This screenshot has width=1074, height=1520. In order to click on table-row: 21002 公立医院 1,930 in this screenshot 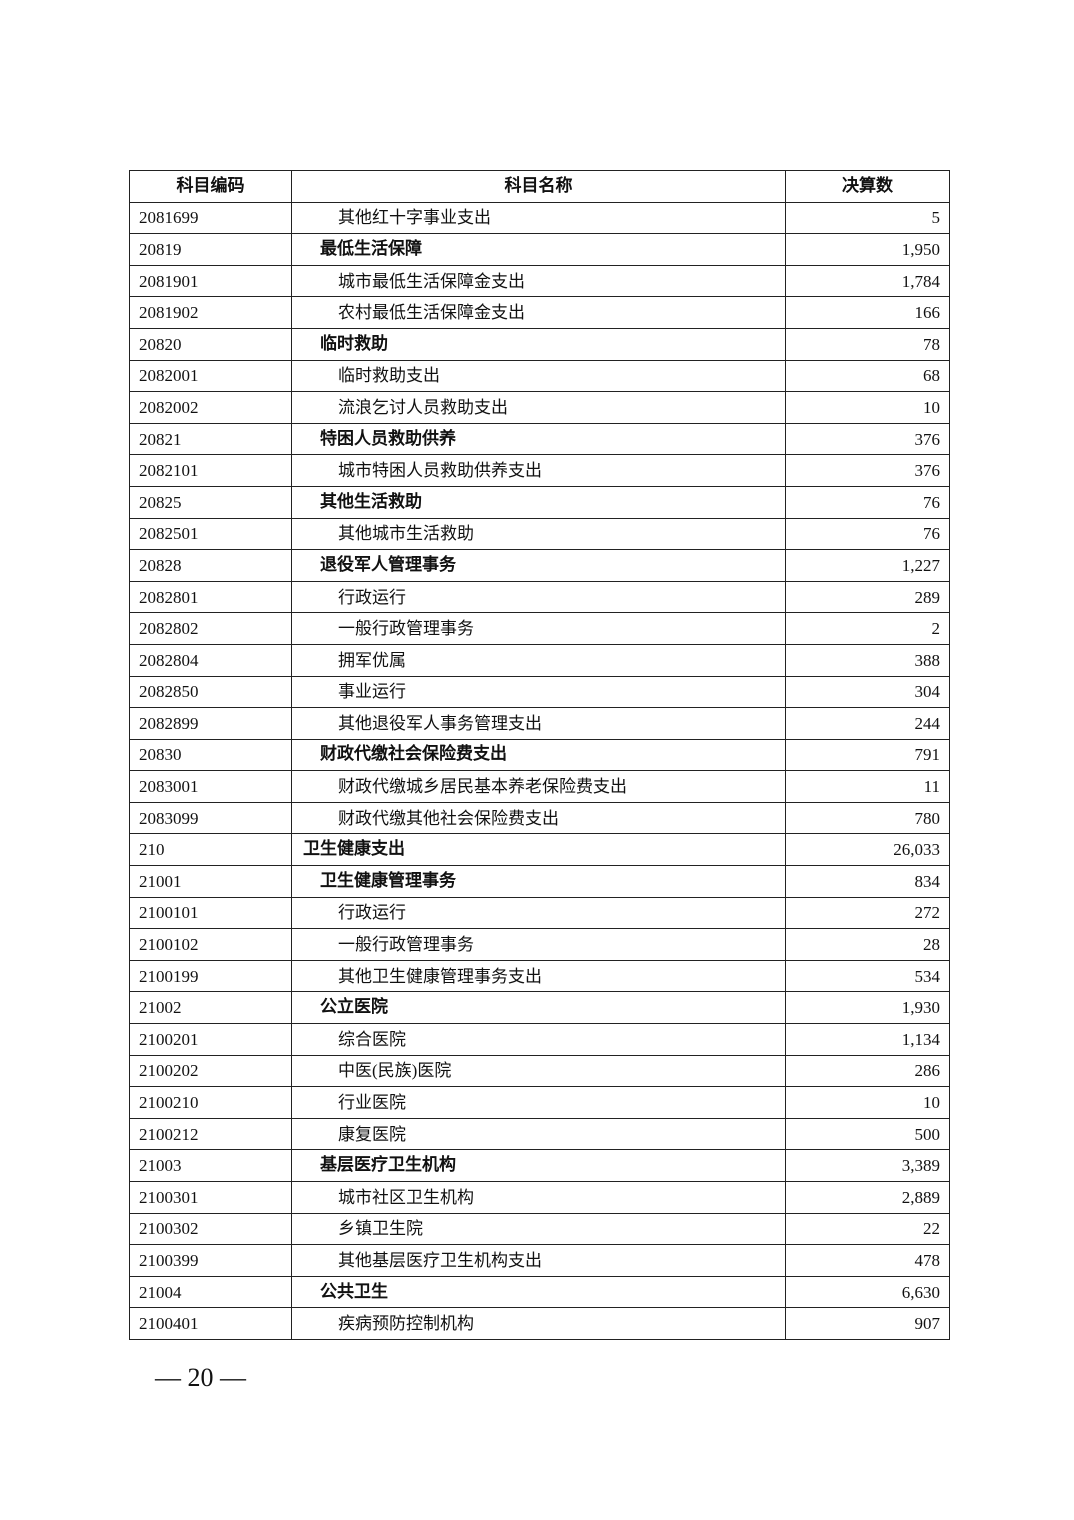, I will do `click(539, 1008)`.